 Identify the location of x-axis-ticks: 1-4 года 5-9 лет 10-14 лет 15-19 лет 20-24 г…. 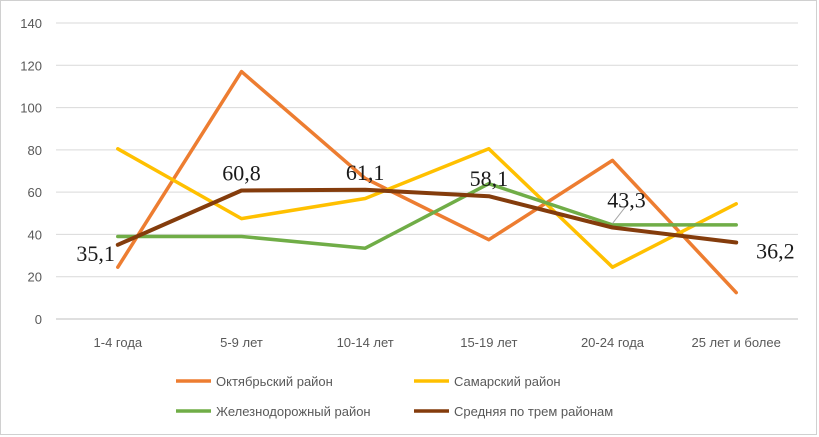
(437, 342).